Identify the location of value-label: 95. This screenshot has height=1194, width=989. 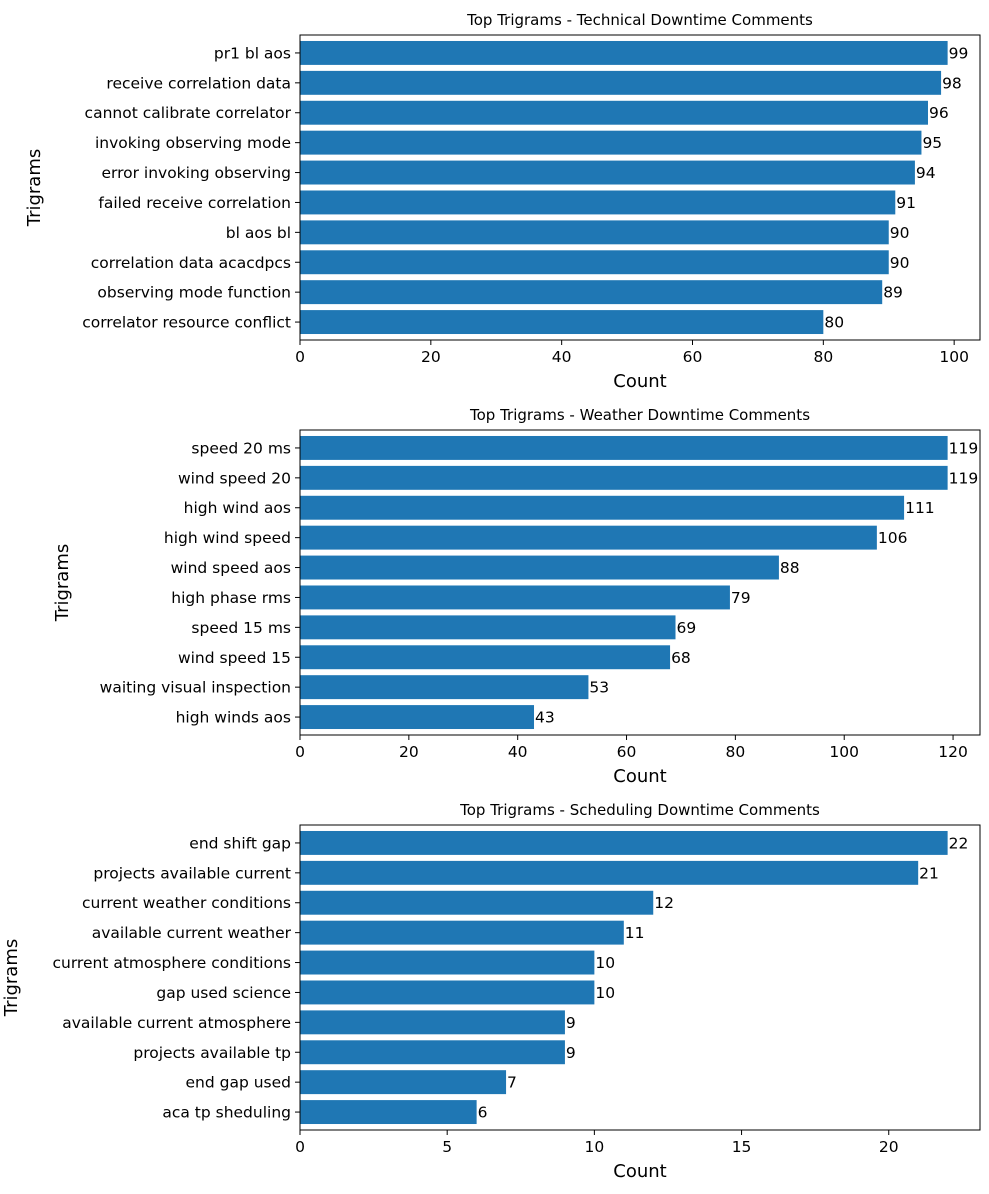
(932, 143).